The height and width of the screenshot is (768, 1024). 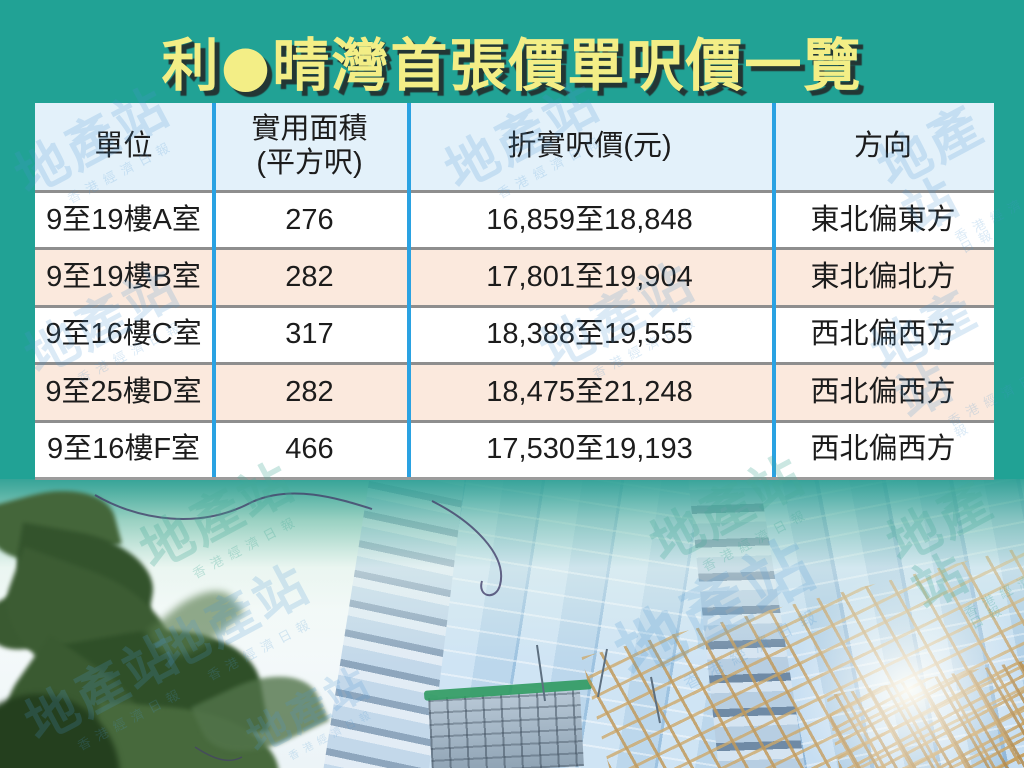 What do you see at coordinates (589, 392) in the screenshot?
I see `price-cell: 18,475至21,248` at bounding box center [589, 392].